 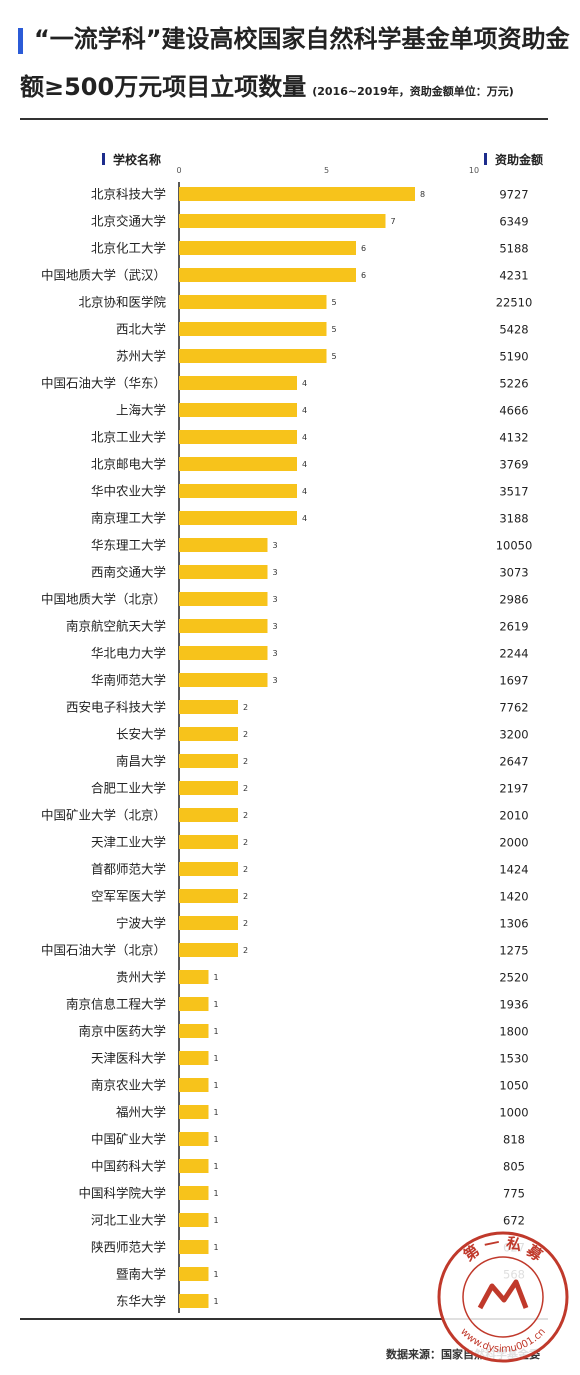 I want to click on category-label: 中国地质大学（武汉）, so click(x=103, y=275).